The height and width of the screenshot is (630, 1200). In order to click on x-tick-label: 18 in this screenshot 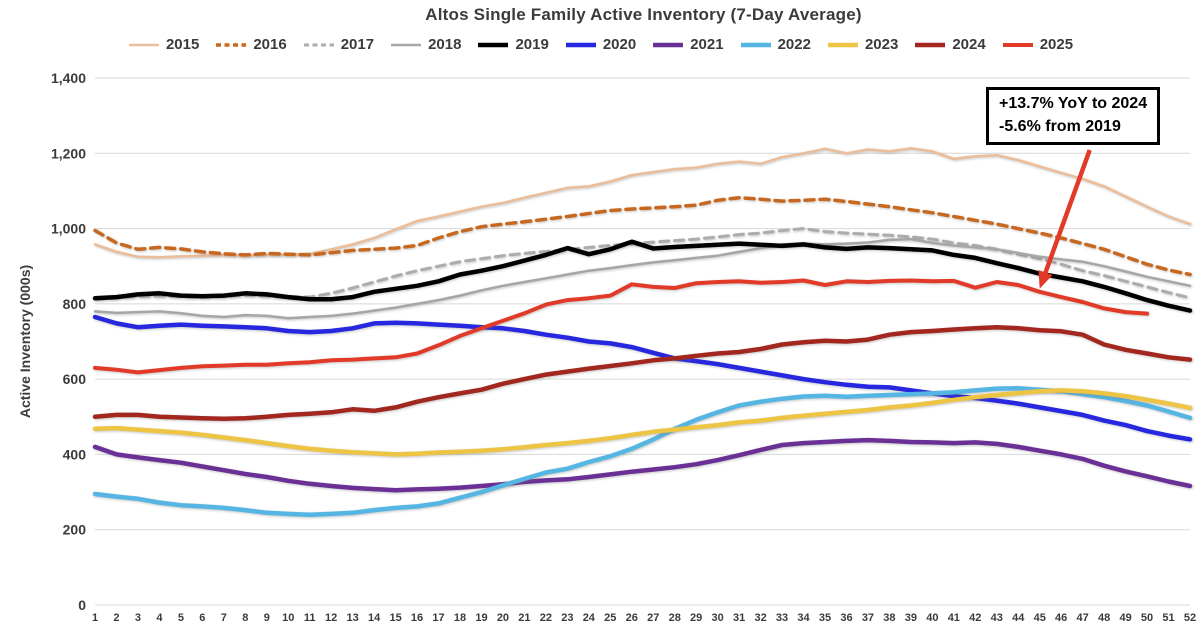, I will do `click(460, 618)`.